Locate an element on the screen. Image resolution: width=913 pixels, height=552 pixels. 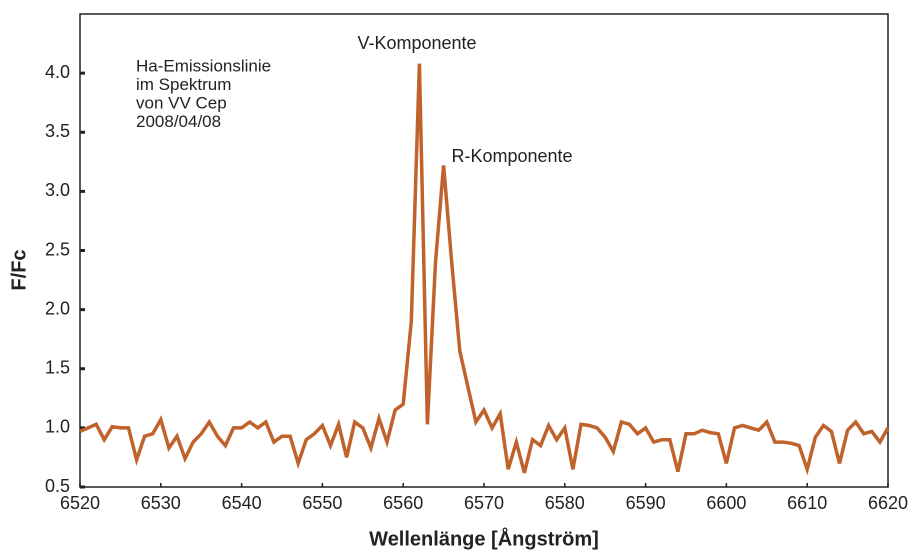
x-tick-label: 6550 is located at coordinates (322, 503).